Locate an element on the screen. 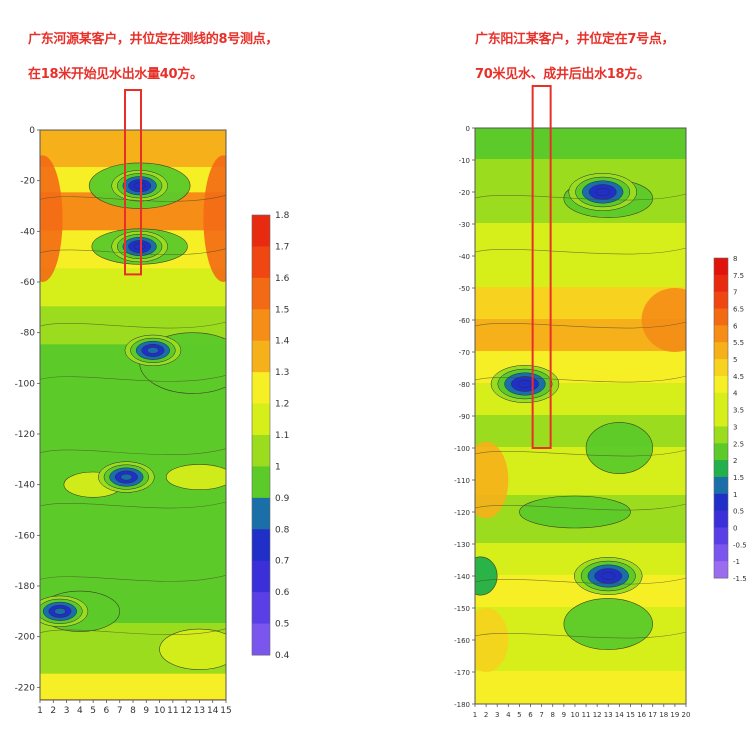 The width and height of the screenshot is (750, 750). colorbar-tick-label: 1.6 is located at coordinates (282, 279).